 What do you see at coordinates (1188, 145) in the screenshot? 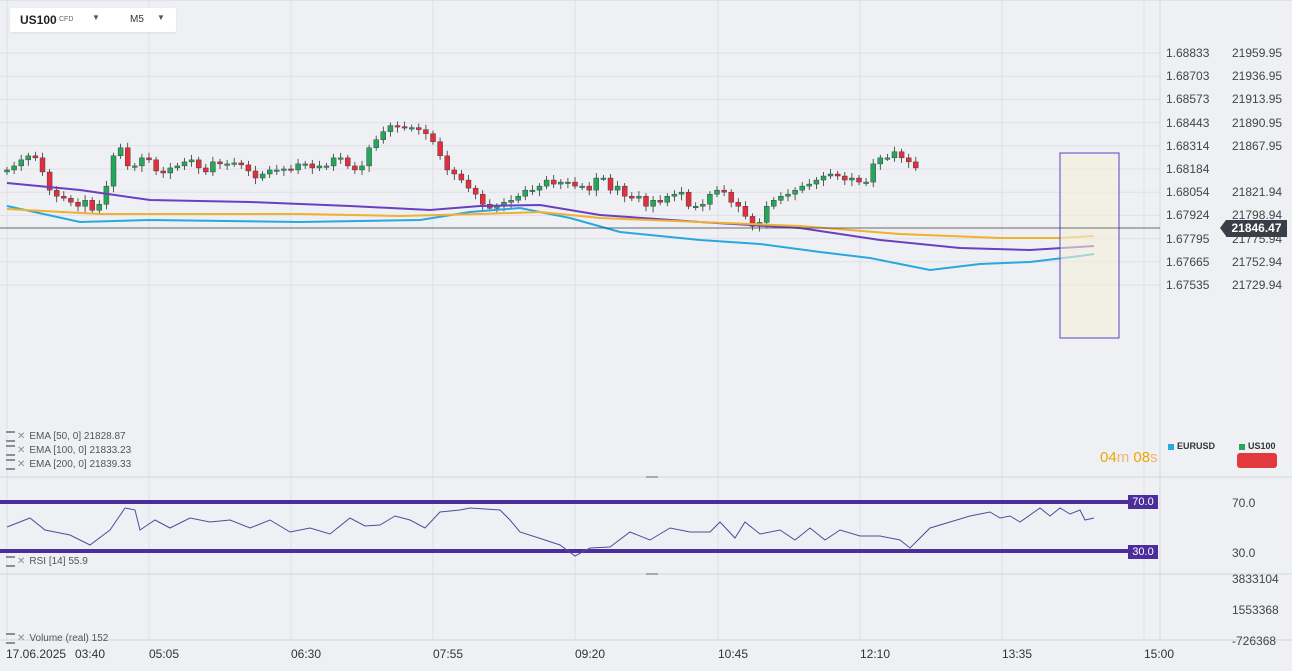
I see `price-tick-left: 1.68314` at bounding box center [1188, 145].